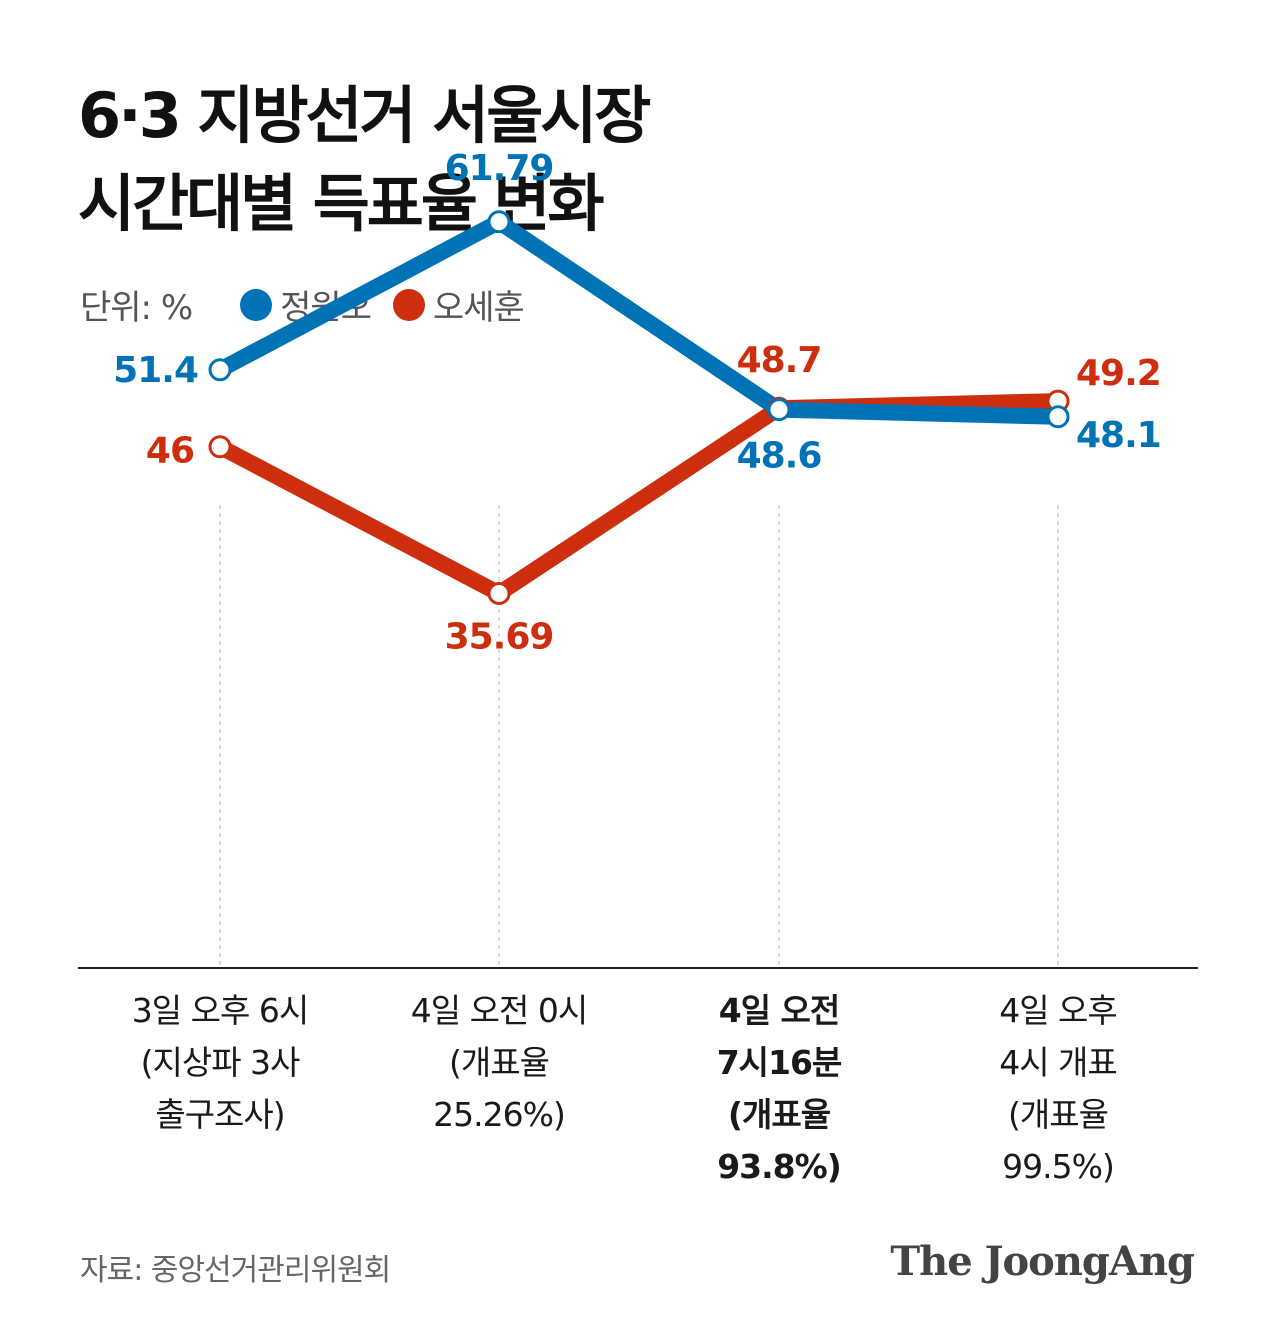  Describe the element at coordinates (779, 1010) in the screenshot. I see `category-label-2-0: 4일 오전` at that location.